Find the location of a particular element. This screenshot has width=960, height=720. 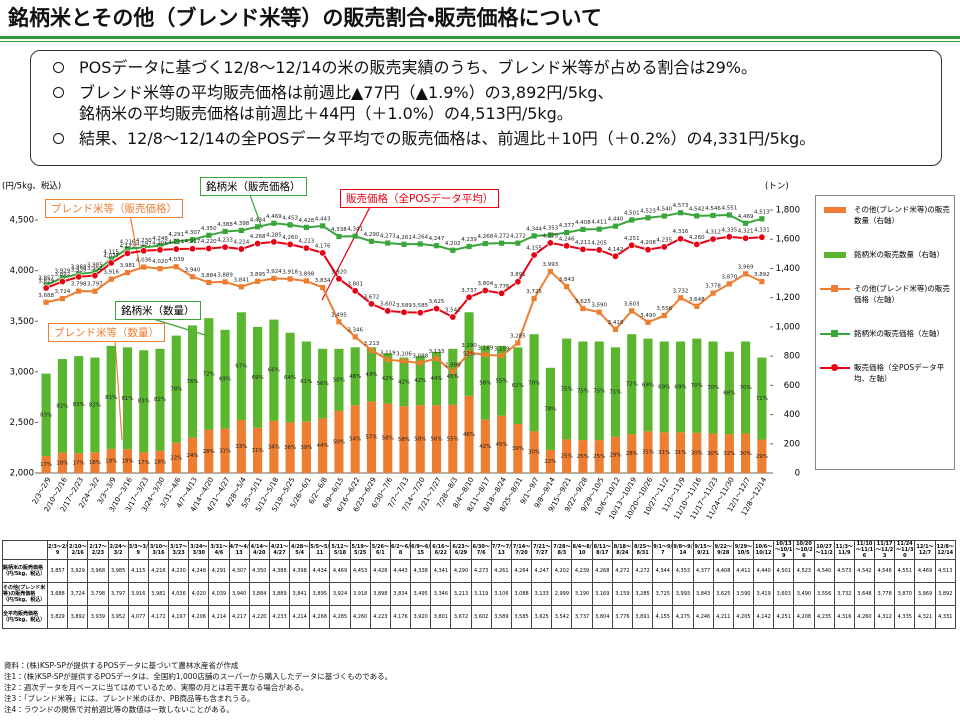

table-header-cell: 2/24～3/2 is located at coordinates (118, 550).